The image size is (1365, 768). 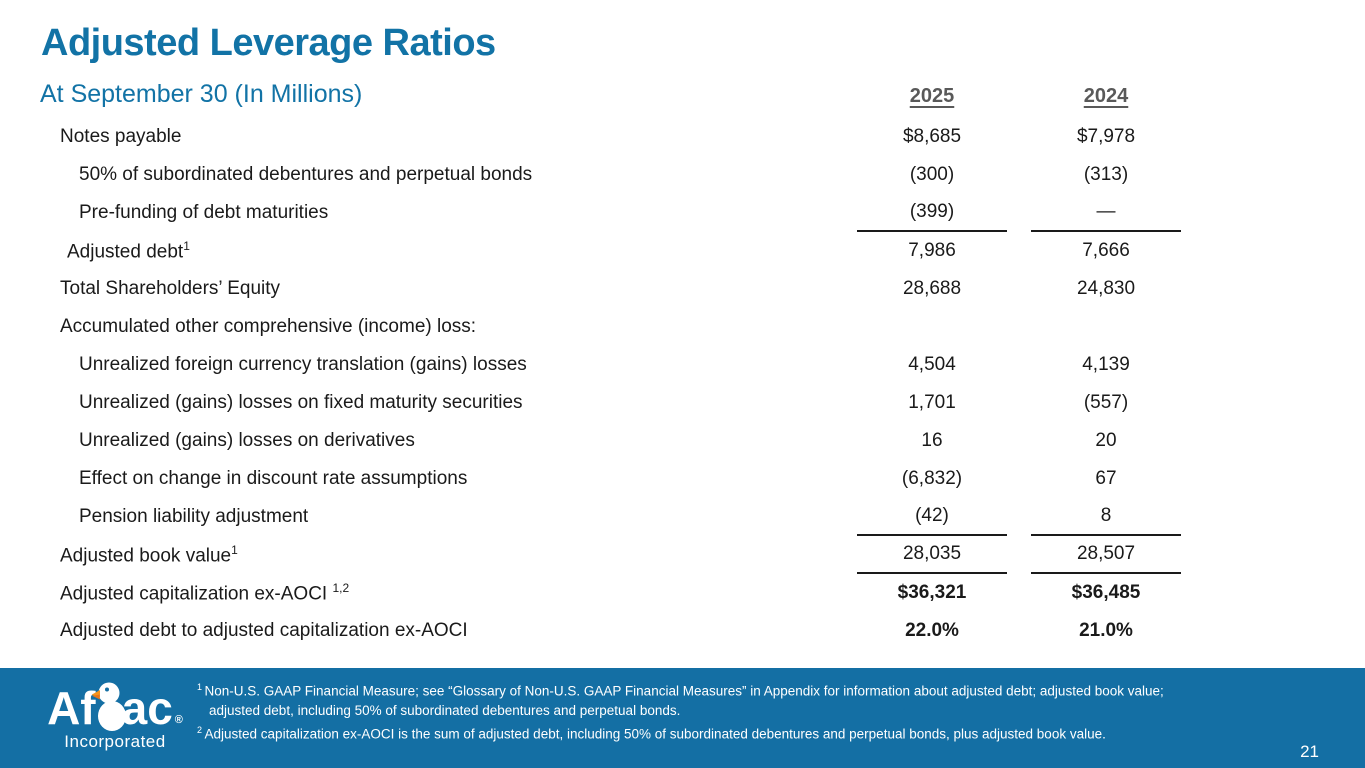 I want to click on slide-subtitle: At September 30 (In Millions), so click(x=201, y=94).